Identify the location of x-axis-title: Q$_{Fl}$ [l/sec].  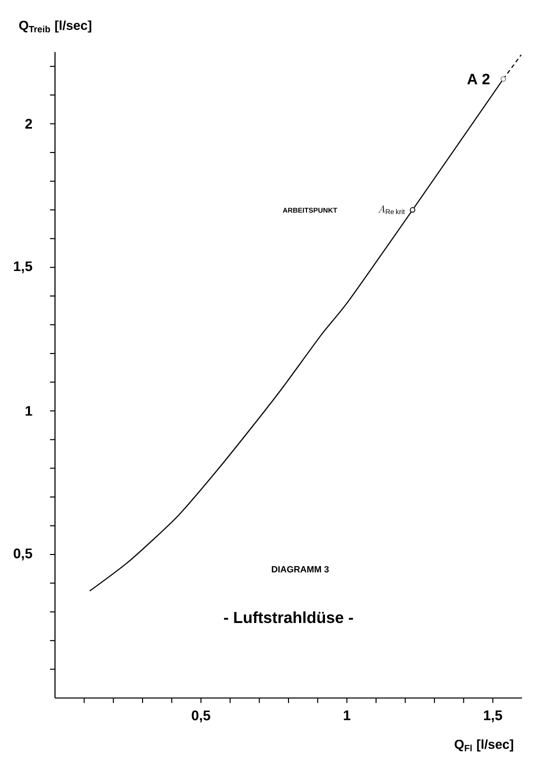
(484, 745).